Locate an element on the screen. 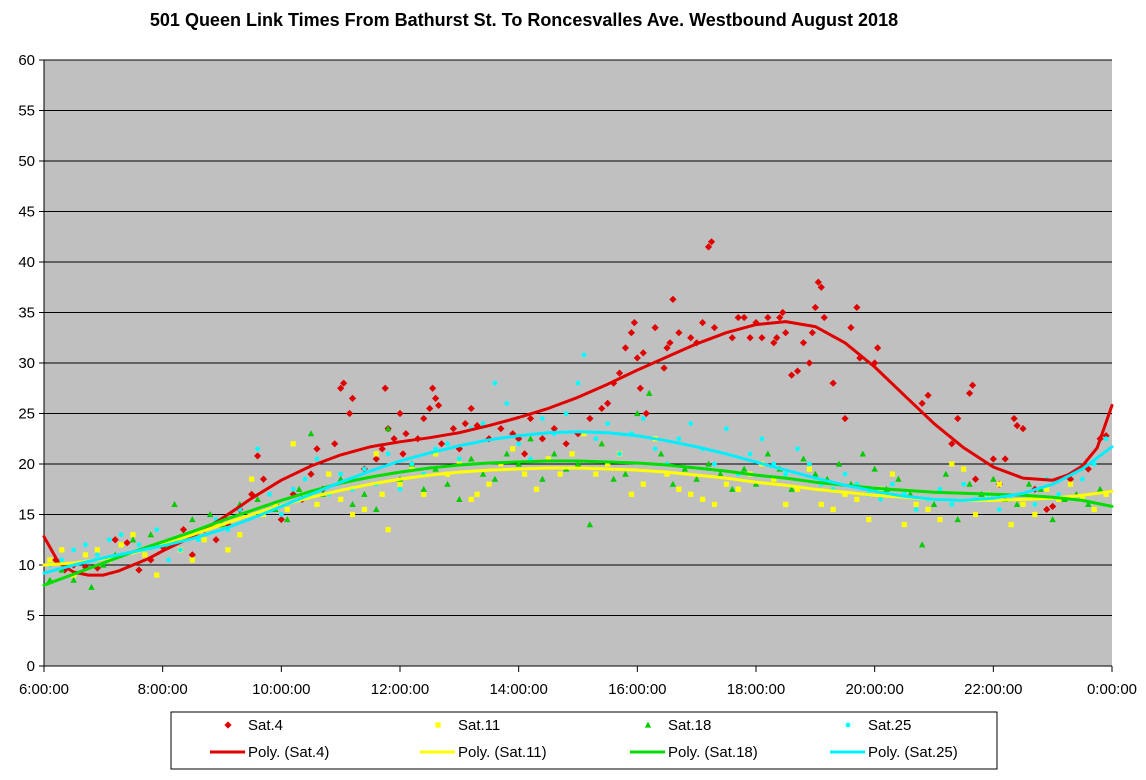 The width and height of the screenshot is (1146, 780). legend-label: Poly. (Sat.4) is located at coordinates (288, 752).